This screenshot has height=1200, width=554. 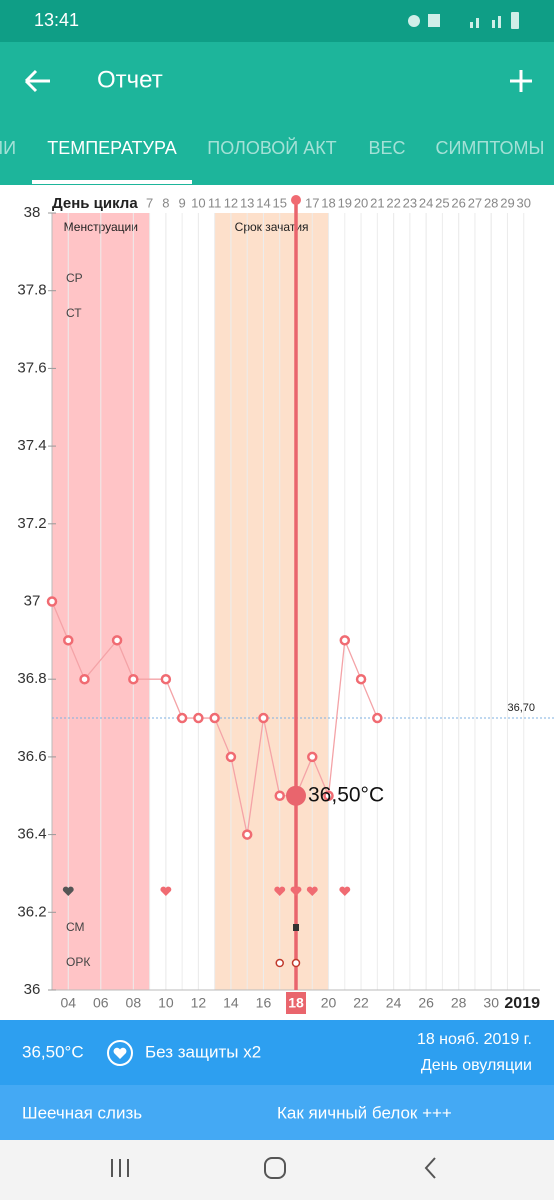 I want to click on x-tick-label: 17, so click(x=312, y=202).